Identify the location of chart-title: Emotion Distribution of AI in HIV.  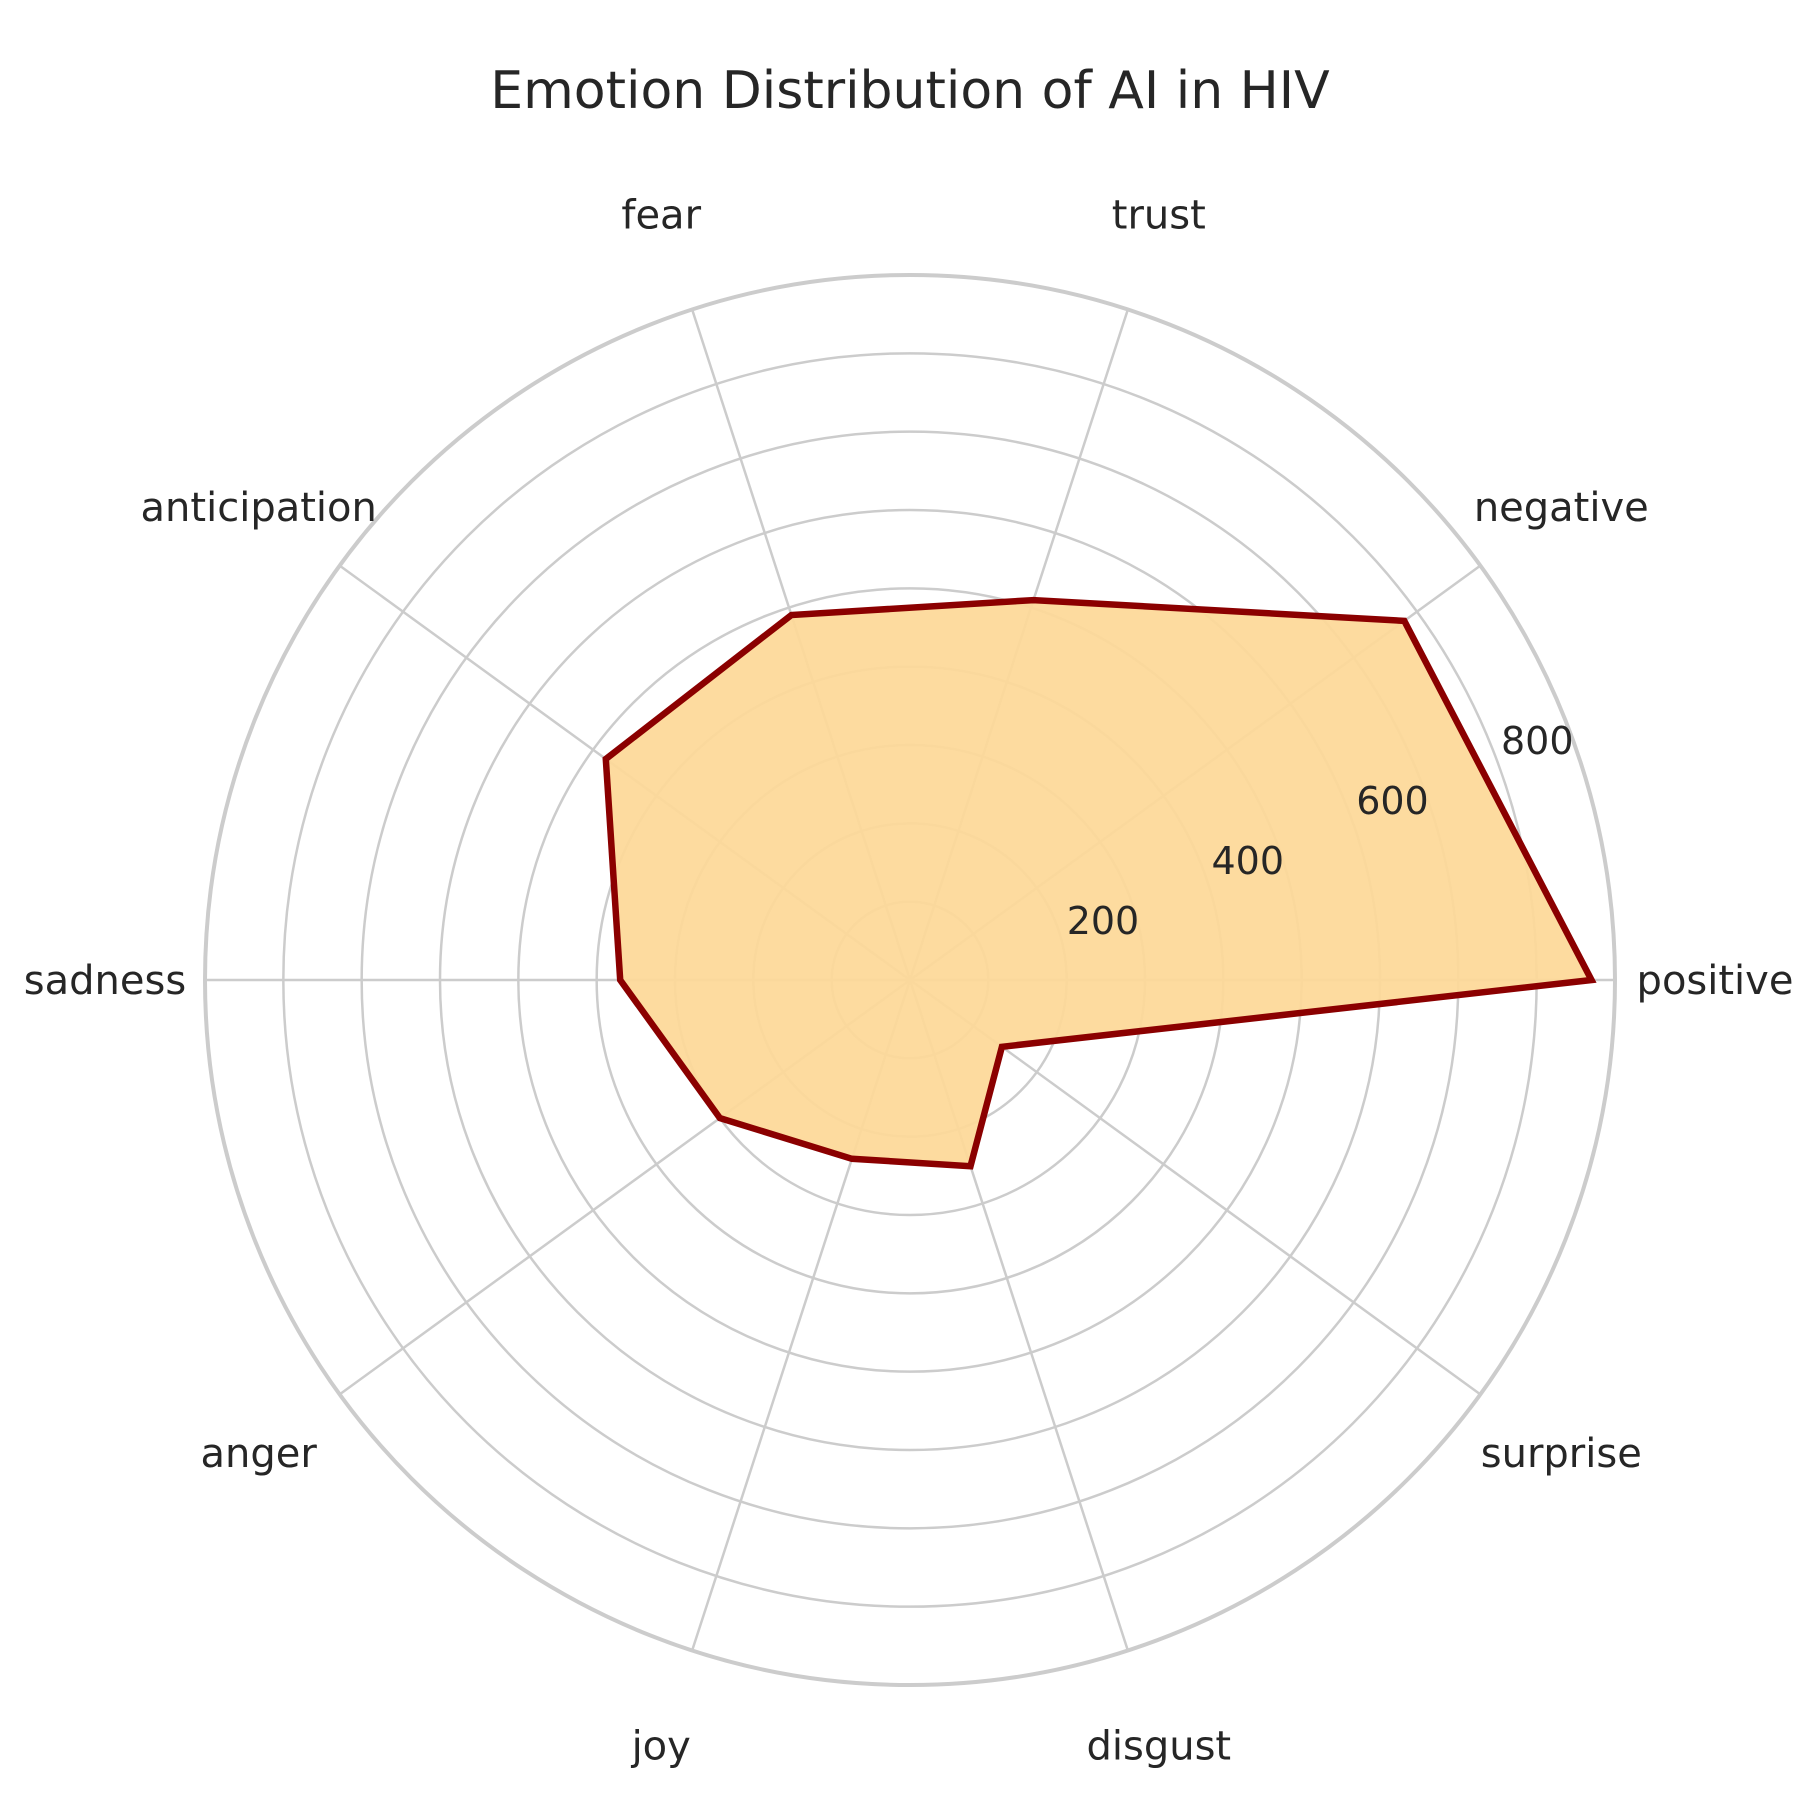
(910, 91).